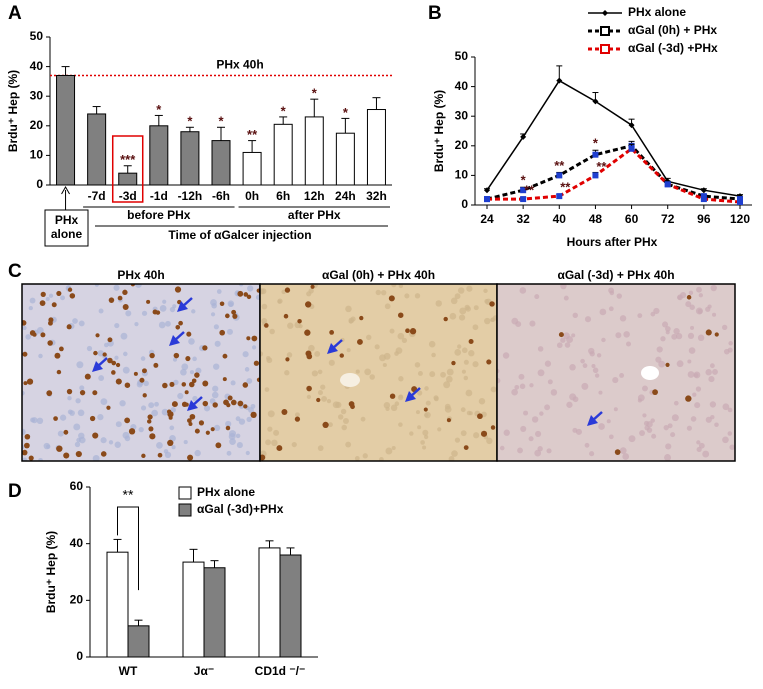 This screenshot has height=689, width=763. Describe the element at coordinates (560, 219) in the screenshot. I see `x-tick-label: 40` at that location.